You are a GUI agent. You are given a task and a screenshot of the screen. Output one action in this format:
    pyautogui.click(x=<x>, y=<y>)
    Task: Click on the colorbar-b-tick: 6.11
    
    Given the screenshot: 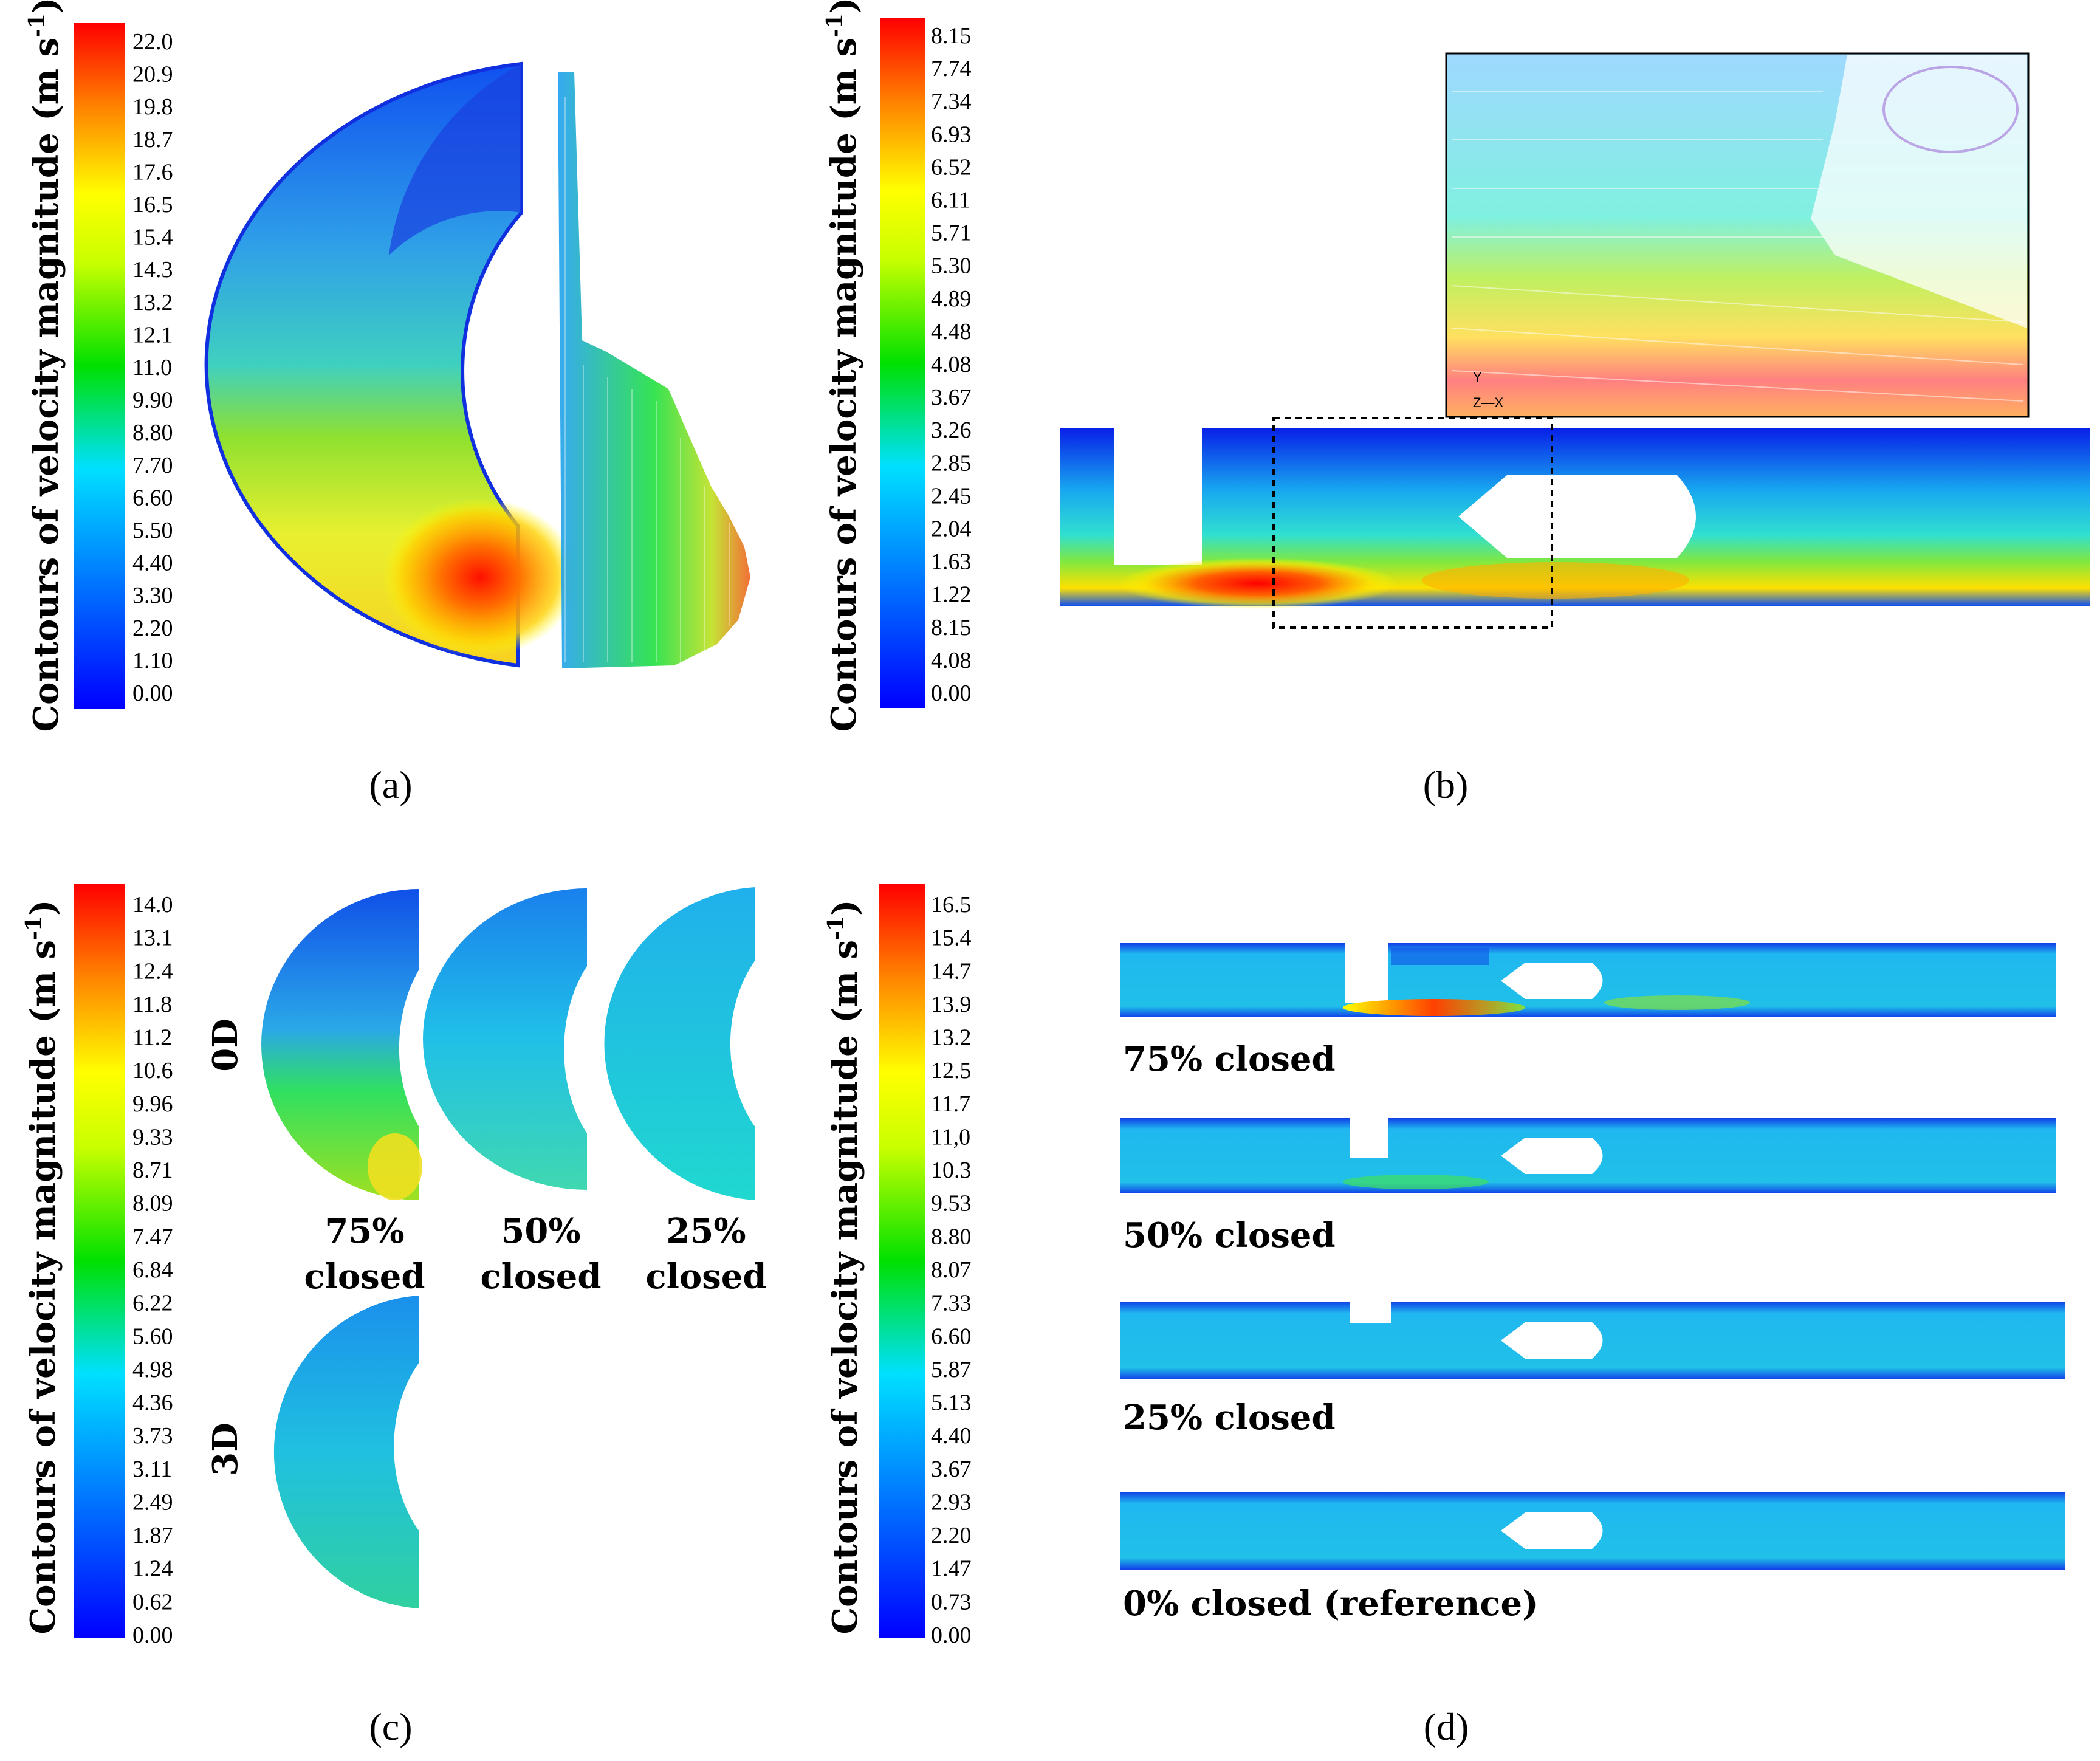 What is the action you would take?
    pyautogui.click(x=950, y=200)
    